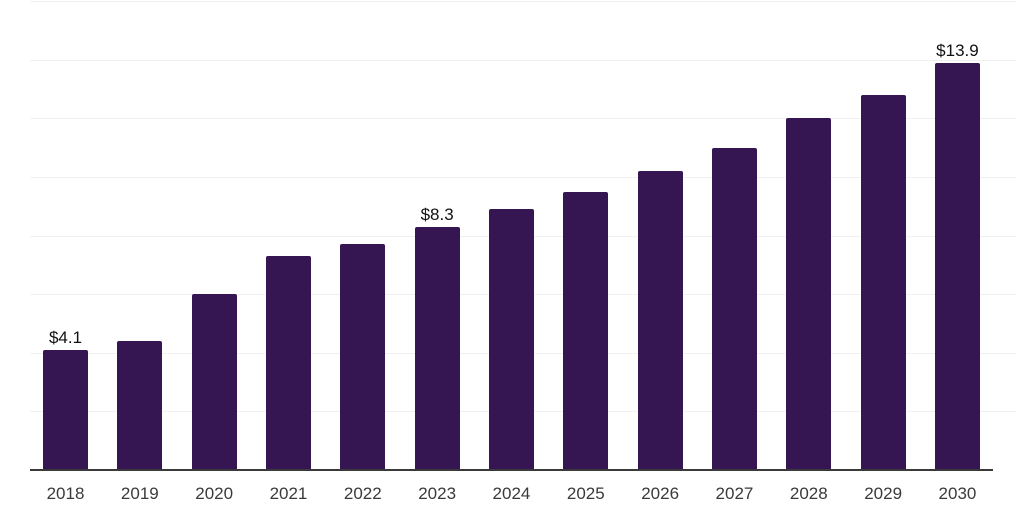 The image size is (1024, 512). Describe the element at coordinates (65, 337) in the screenshot. I see `bar-value-label-2018: $4.1` at that location.